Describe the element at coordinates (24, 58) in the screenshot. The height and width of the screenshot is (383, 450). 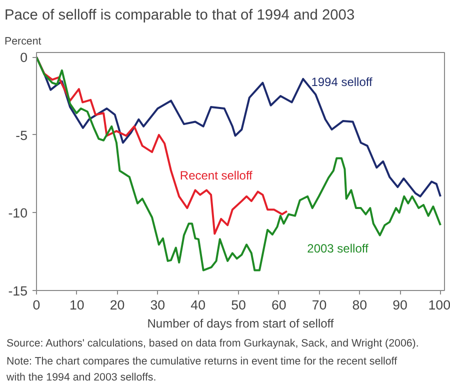
I see `y-tick-label: 0` at that location.